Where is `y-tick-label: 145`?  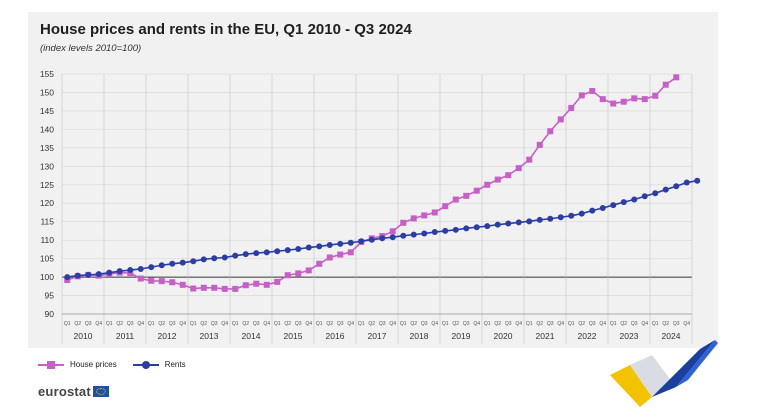
y-tick-label: 145 is located at coordinates (47, 111).